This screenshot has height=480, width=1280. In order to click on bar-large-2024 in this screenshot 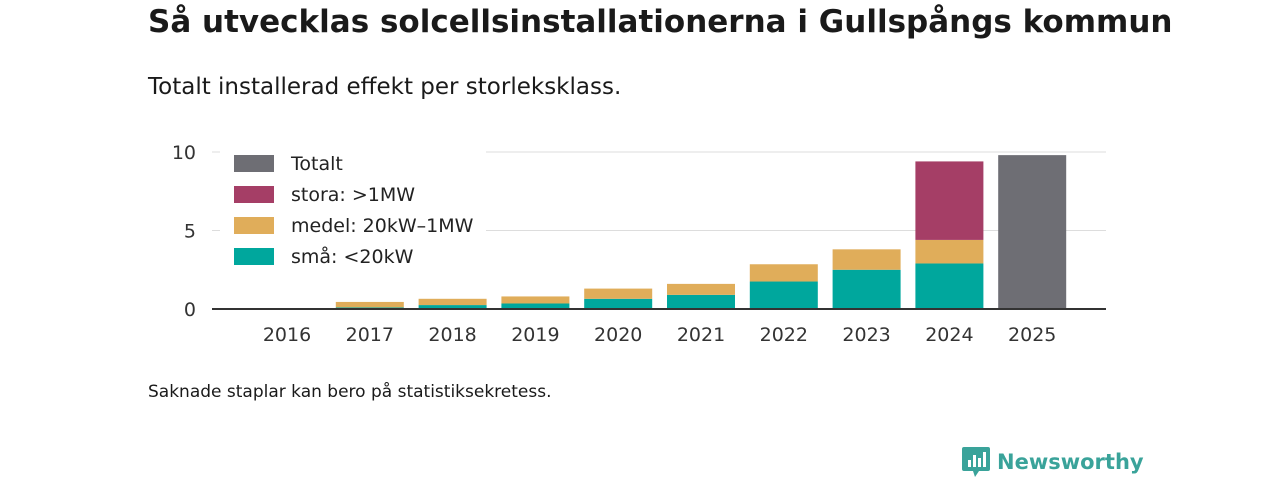, I will do `click(949, 200)`.